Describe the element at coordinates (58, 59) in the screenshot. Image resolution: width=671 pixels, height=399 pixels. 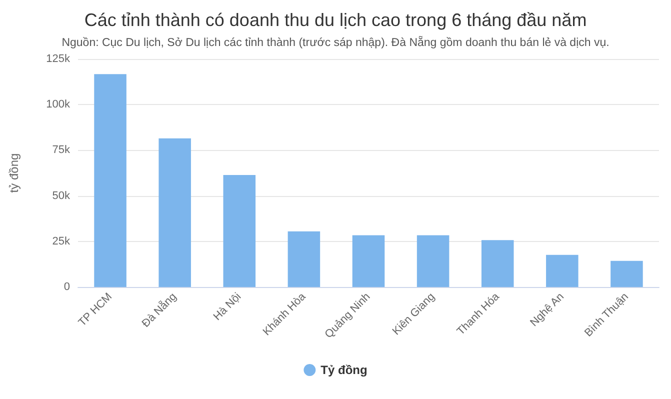
I see `y-tick-label: 125k` at that location.